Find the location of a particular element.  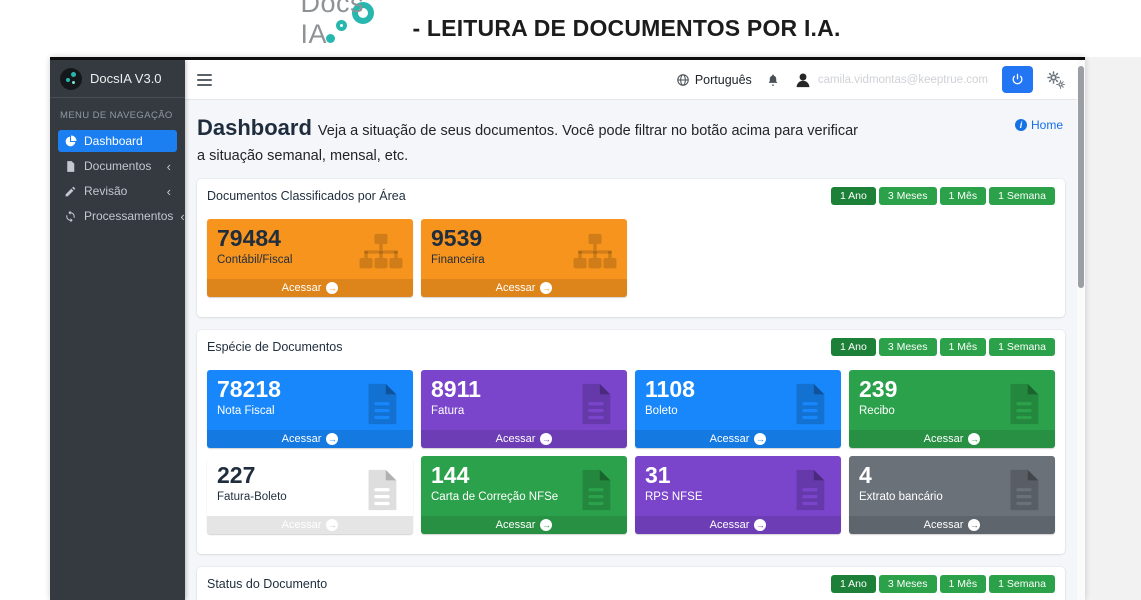

stat-label: RPS NFSE is located at coordinates (674, 496).